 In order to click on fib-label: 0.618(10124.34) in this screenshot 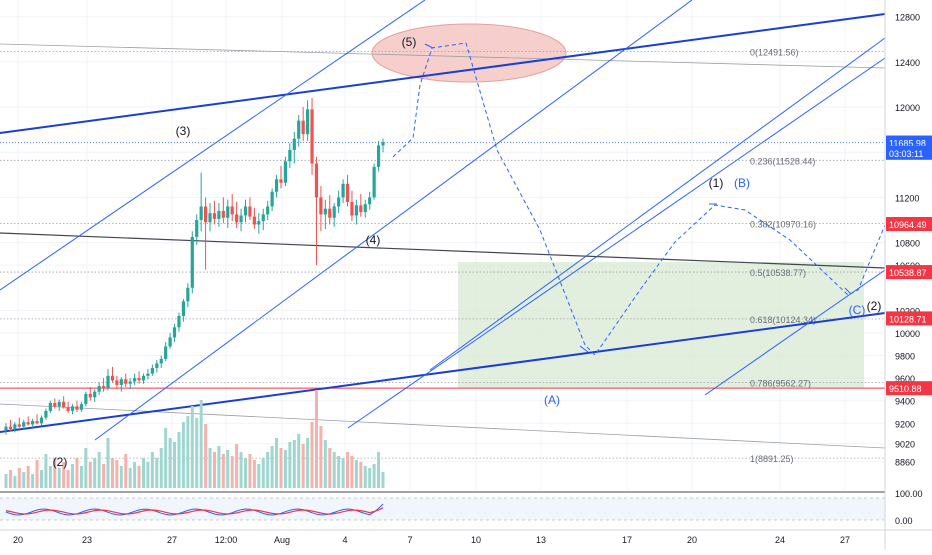, I will do `click(783, 320)`.